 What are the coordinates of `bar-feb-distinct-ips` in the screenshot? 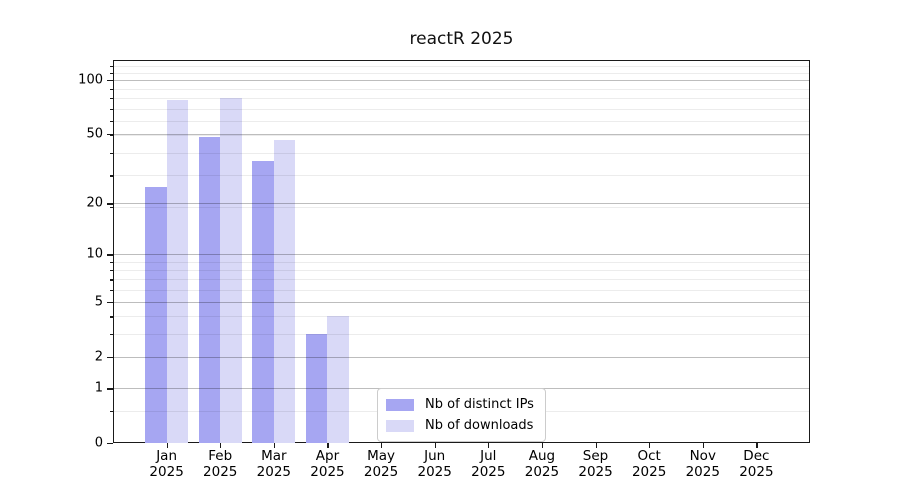 It's located at (209, 289).